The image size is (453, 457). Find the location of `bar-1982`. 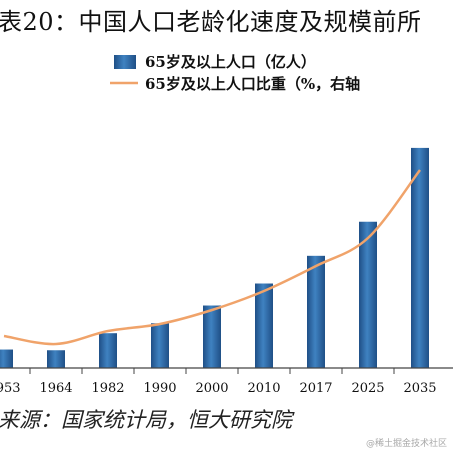

bar-1982 is located at coordinates (108, 350).